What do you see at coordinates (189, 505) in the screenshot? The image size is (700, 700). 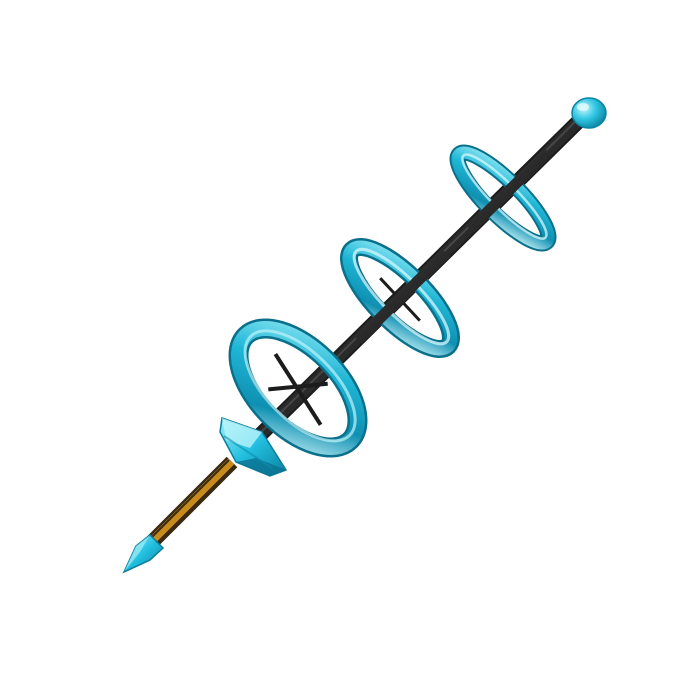 I see `grip-icon` at bounding box center [189, 505].